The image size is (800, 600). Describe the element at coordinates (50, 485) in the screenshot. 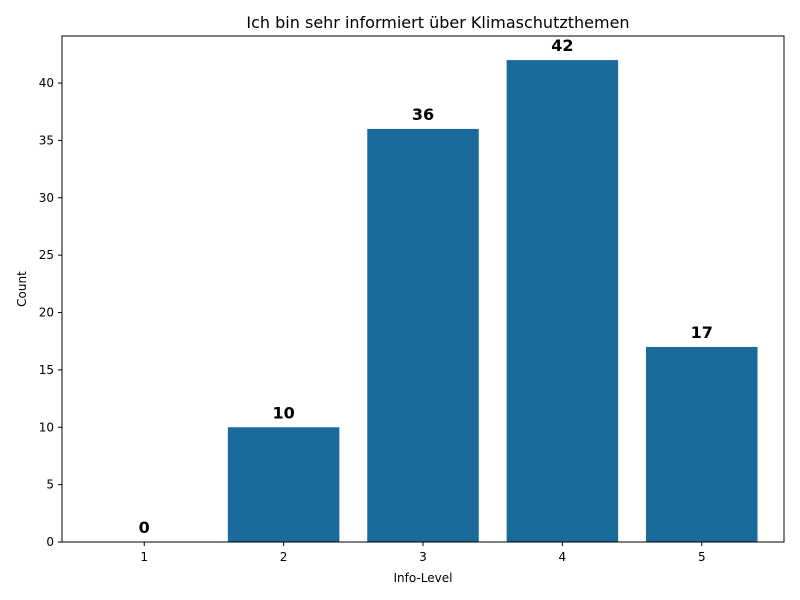

I see `y-tick-label: 5` at that location.